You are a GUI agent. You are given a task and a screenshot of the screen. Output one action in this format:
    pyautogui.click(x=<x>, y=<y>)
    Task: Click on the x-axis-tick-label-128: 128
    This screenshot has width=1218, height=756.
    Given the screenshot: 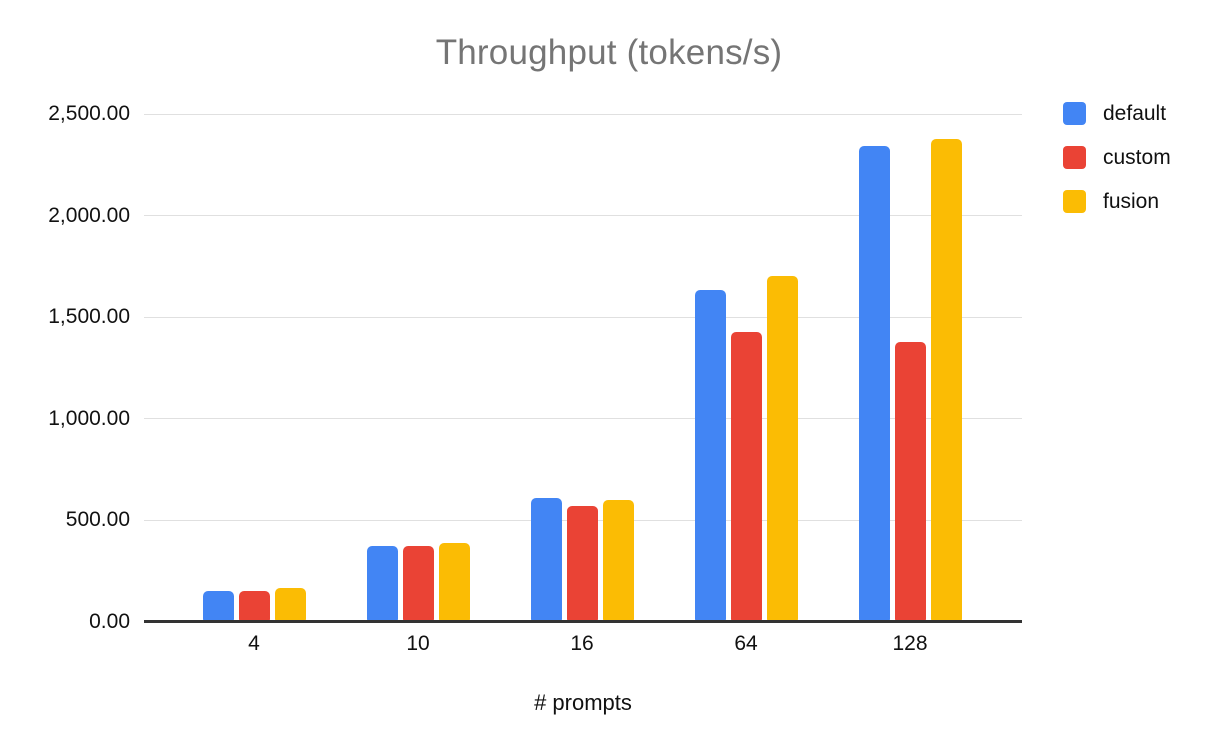 What is the action you would take?
    pyautogui.click(x=910, y=643)
    